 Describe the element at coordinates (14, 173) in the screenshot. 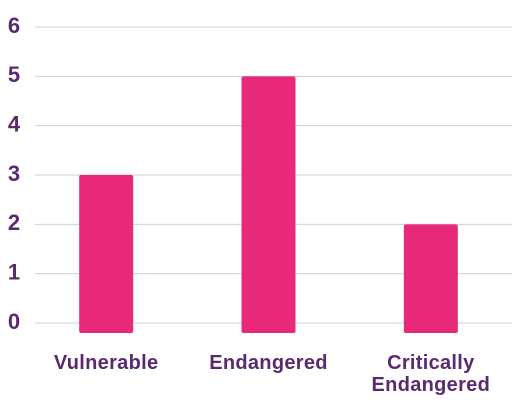

I see `y-tick-label: 3` at that location.